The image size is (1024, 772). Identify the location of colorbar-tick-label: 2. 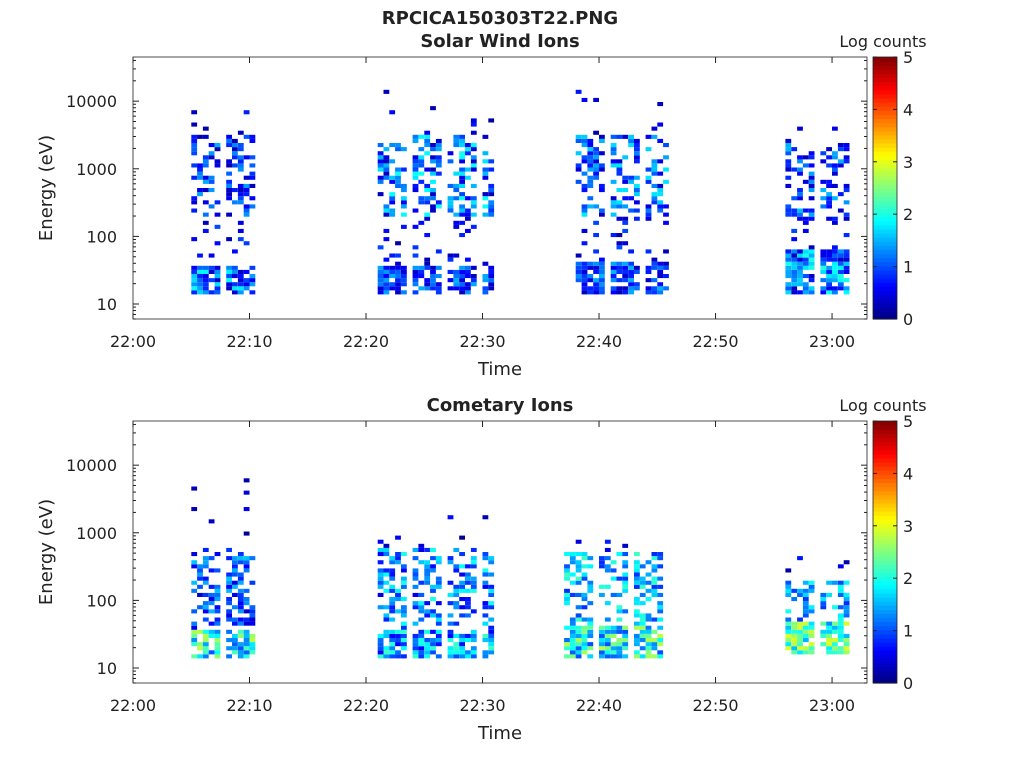
(908, 578).